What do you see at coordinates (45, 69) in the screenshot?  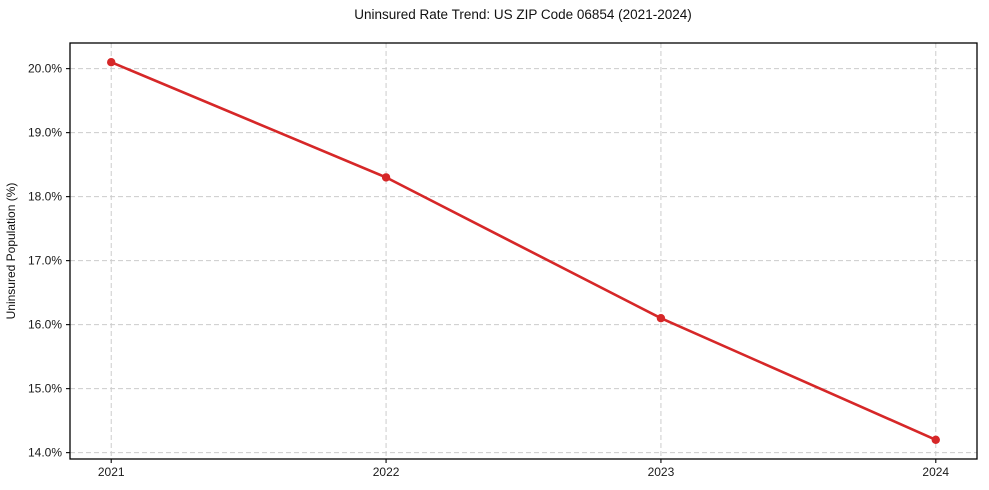 I see `y-tick-label: 20.0%` at bounding box center [45, 69].